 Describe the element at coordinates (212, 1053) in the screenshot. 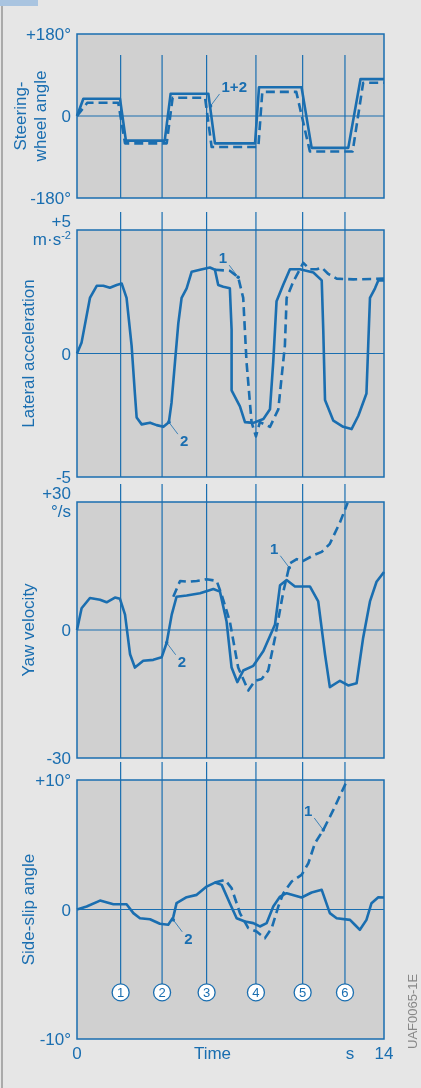

I see `x-axis-title: Time` at that location.